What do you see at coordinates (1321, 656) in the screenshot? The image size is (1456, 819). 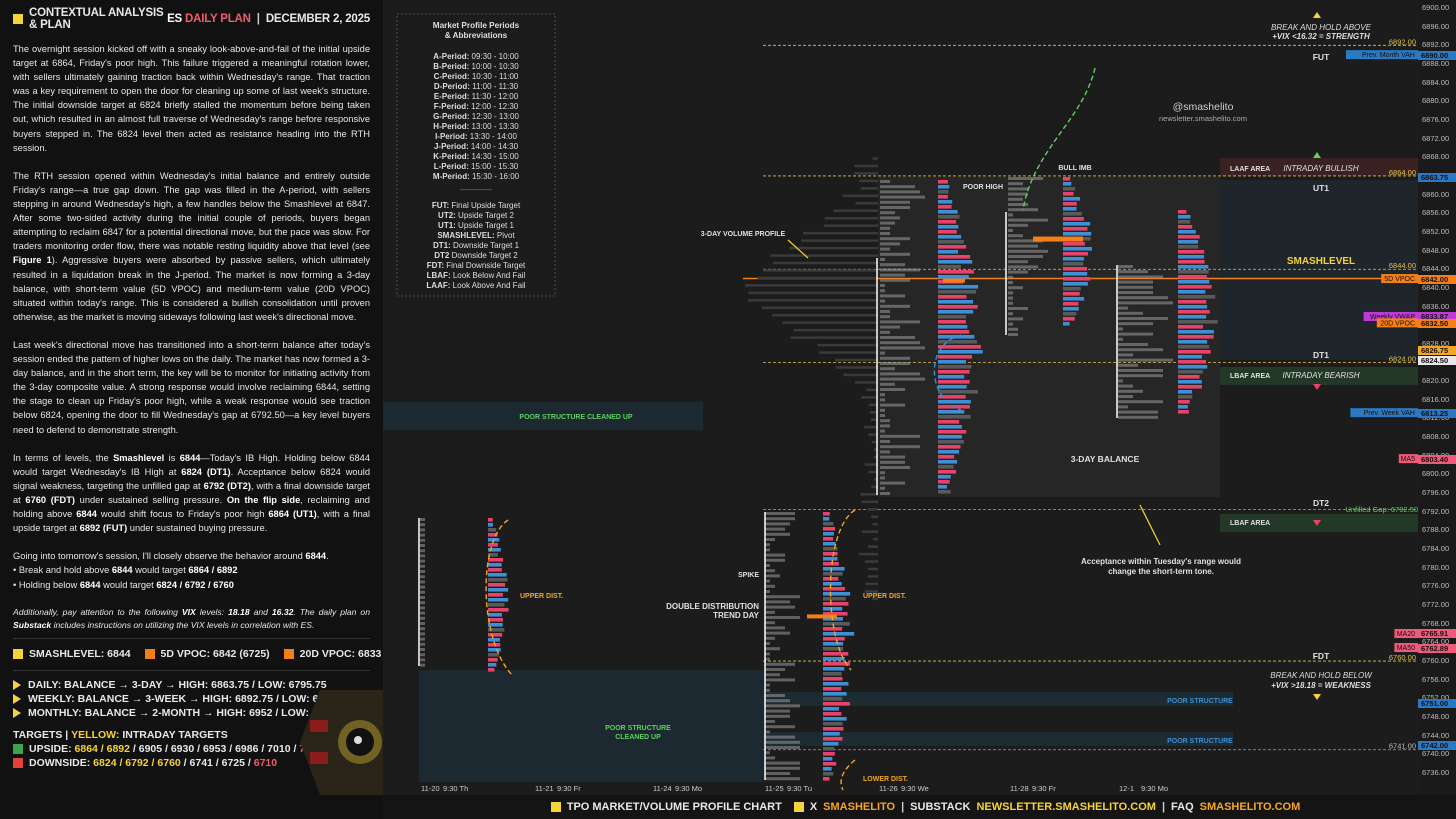 I see `chart-label: FDT` at bounding box center [1321, 656].